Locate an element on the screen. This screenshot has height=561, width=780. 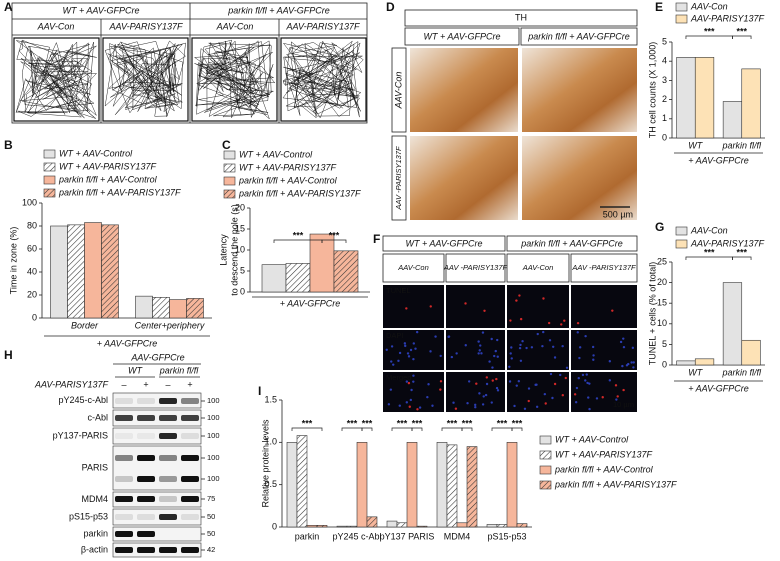
panel-frame is located at coordinates (189, 63).